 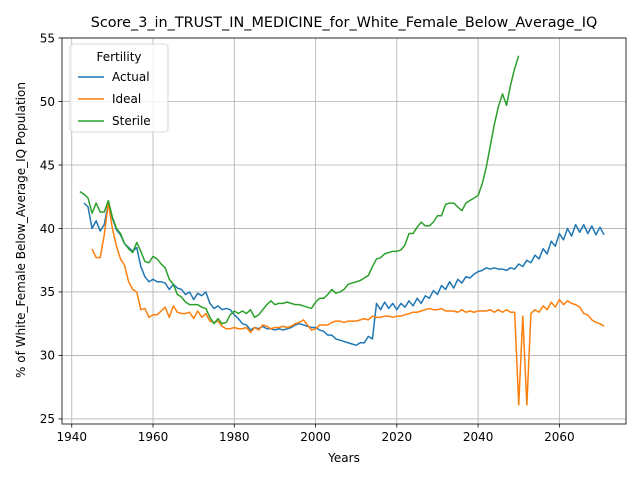 What do you see at coordinates (71, 437) in the screenshot?
I see `x-tick-label: 1940` at bounding box center [71, 437].